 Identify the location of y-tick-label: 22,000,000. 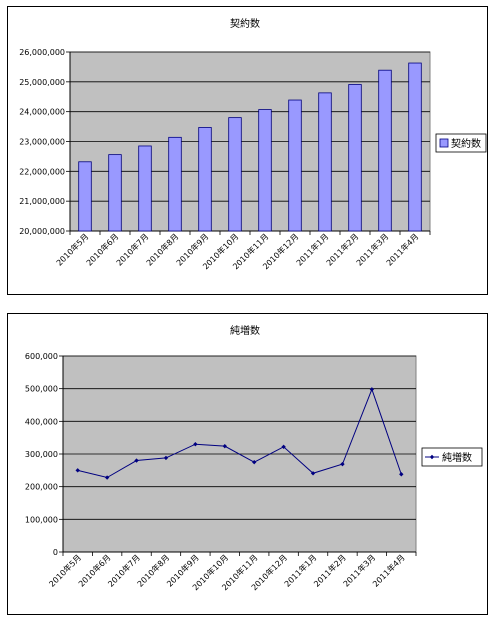
(42, 171).